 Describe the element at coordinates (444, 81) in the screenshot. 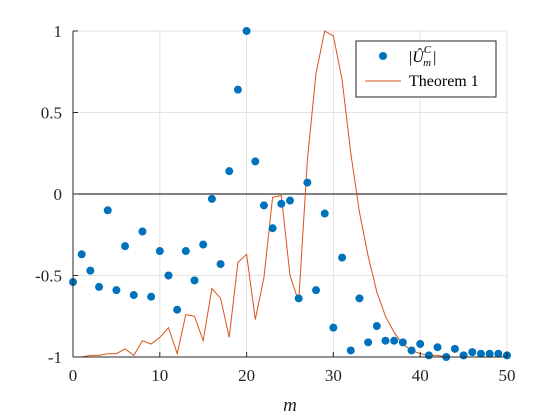

I see `legend-entry-line: Theorem 1` at that location.